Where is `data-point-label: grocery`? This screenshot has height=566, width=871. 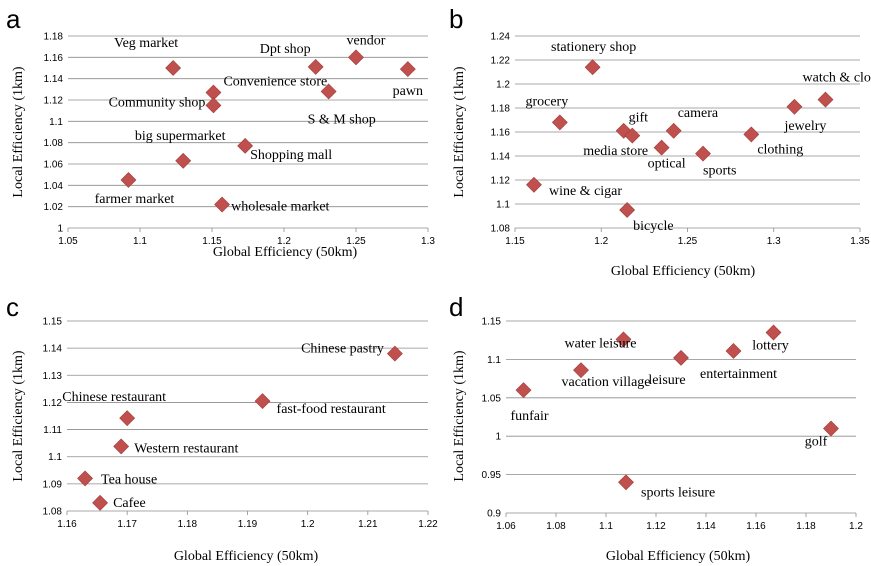
data-point-label: grocery is located at coordinates (546, 101).